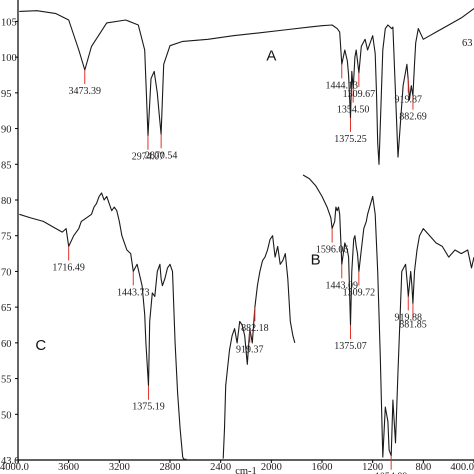  I want to click on x-tick-label: 4000.0, so click(14, 467).